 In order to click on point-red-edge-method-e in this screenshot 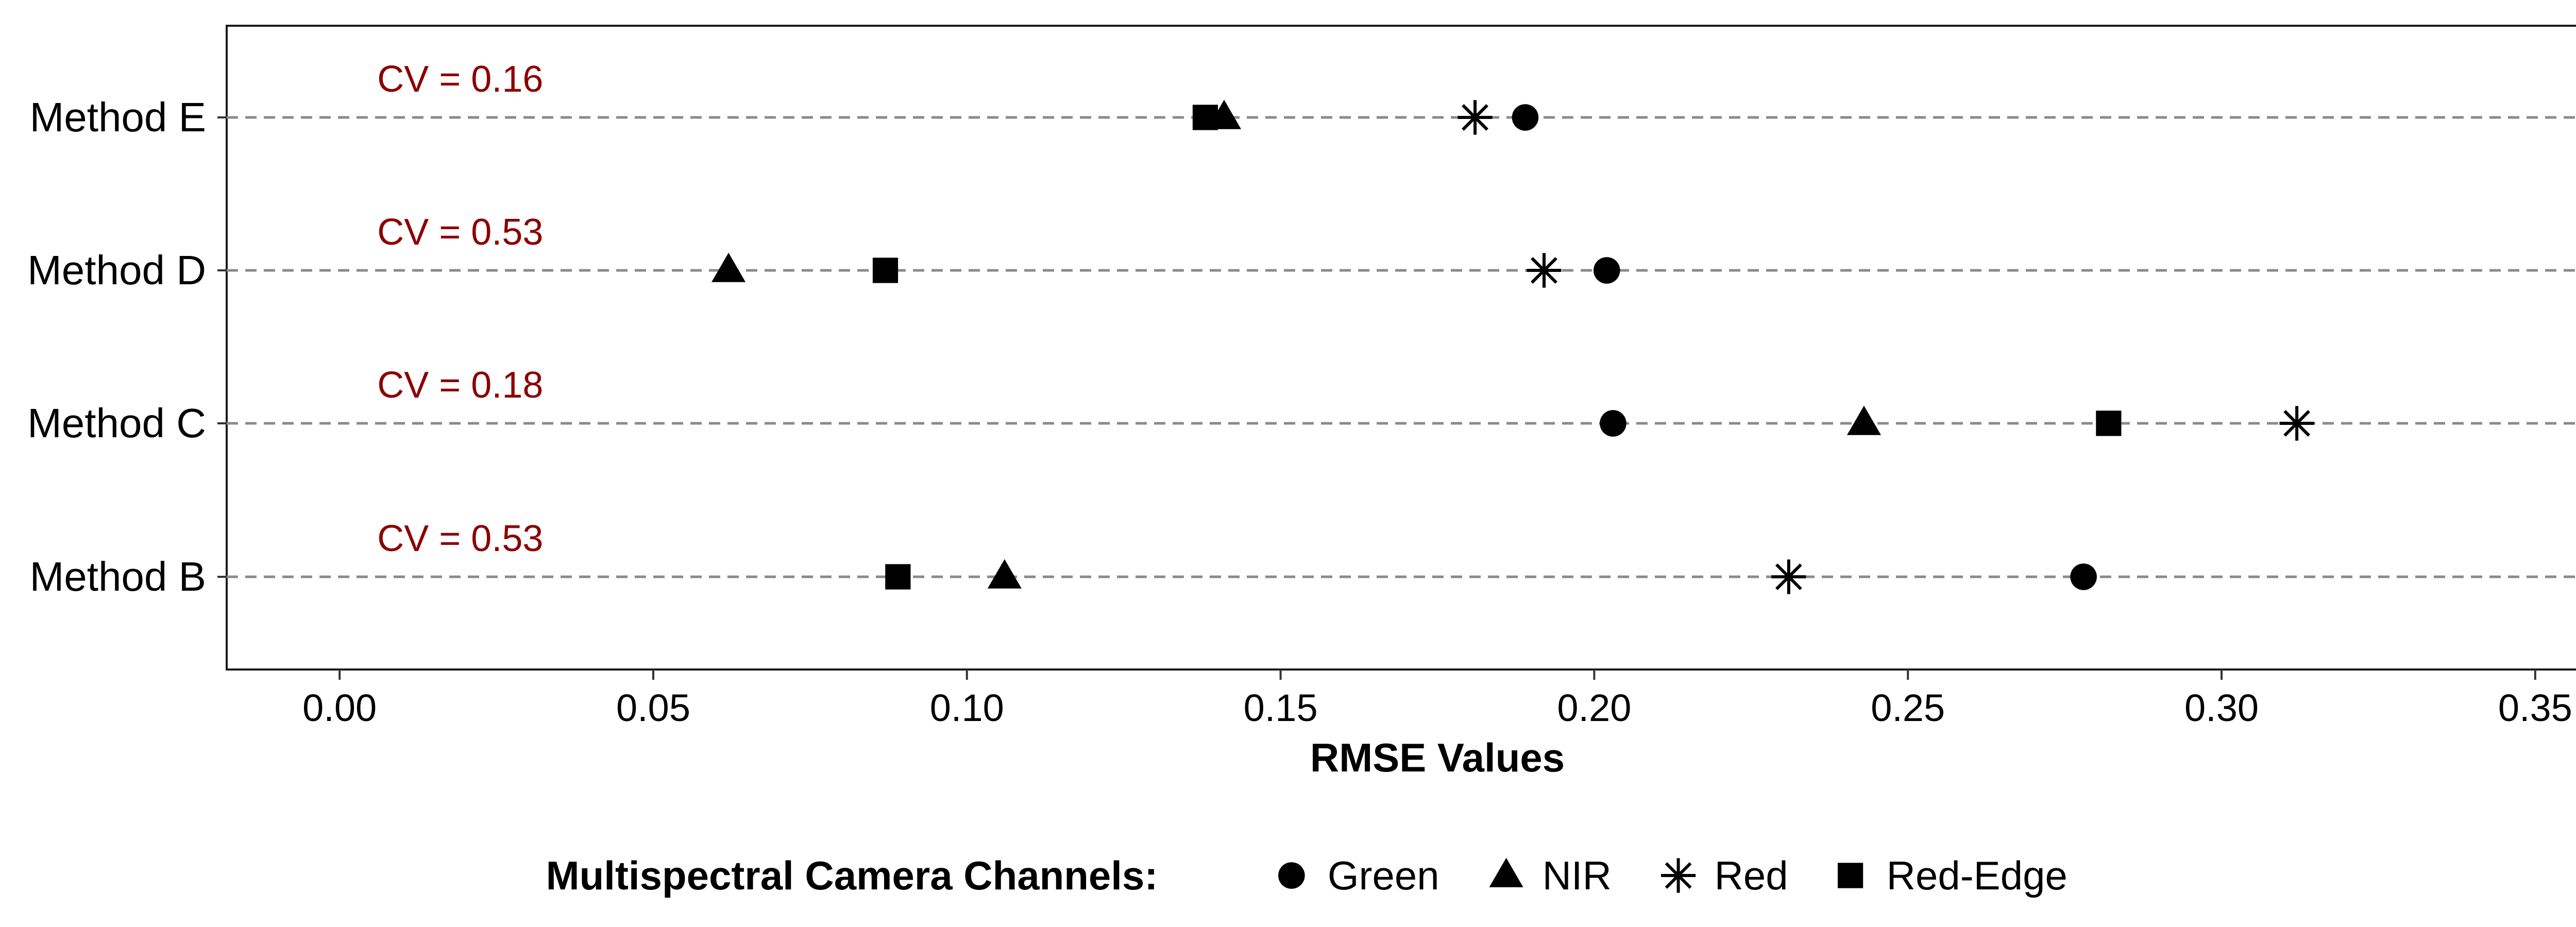, I will do `click(1205, 117)`.